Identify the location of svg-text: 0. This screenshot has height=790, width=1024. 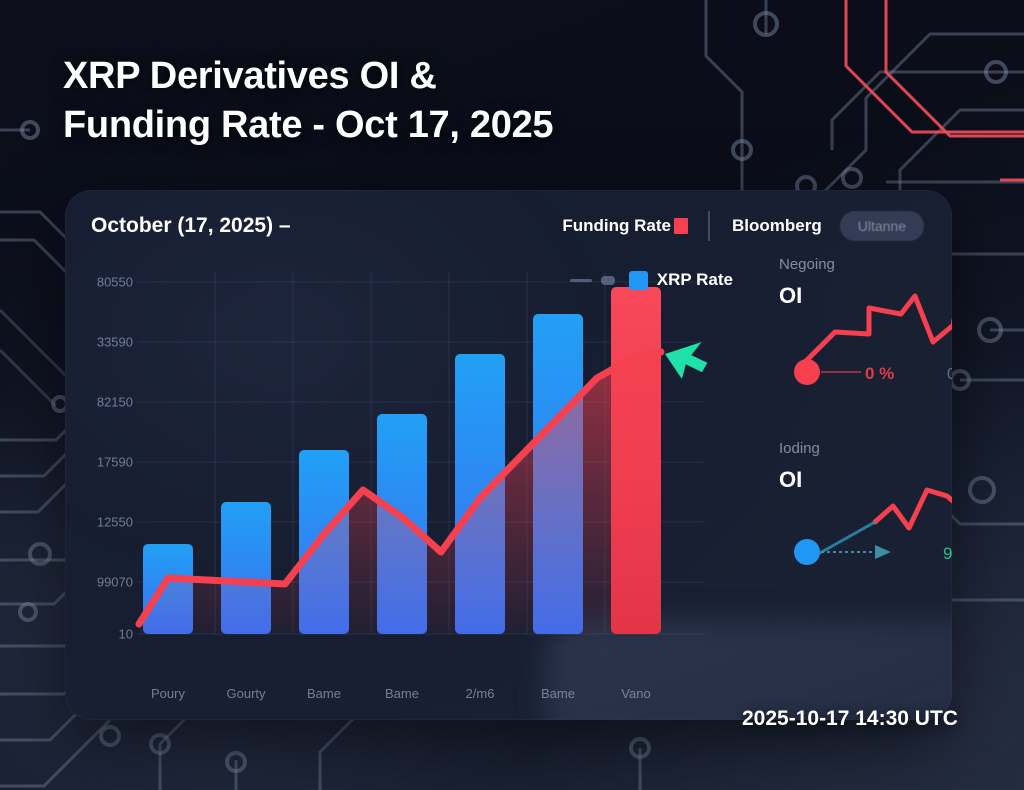
(949, 374).